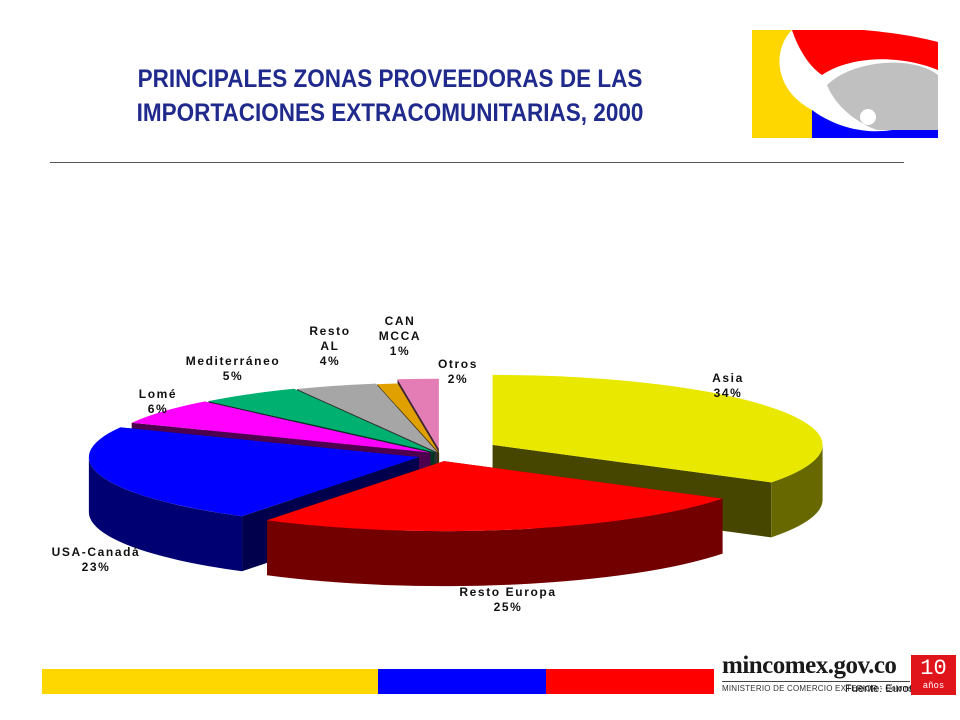  I want to click on slice-label-4: Mediterráneo 5%, so click(233, 368).